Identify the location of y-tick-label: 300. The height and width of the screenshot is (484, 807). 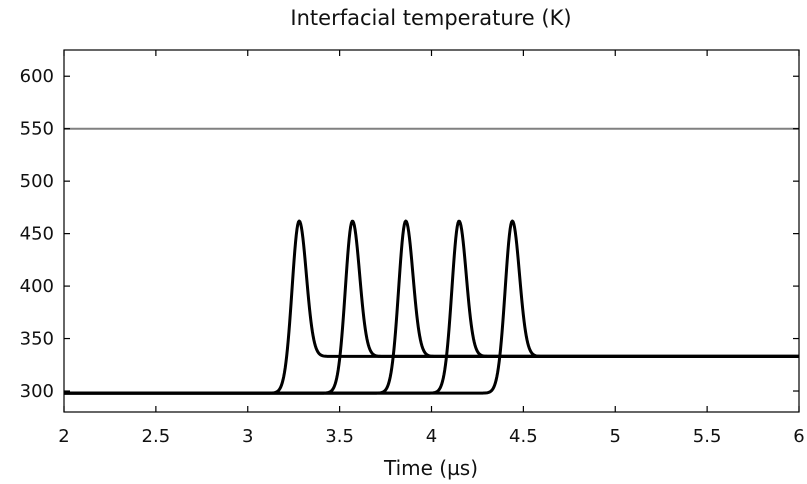
(37, 391).